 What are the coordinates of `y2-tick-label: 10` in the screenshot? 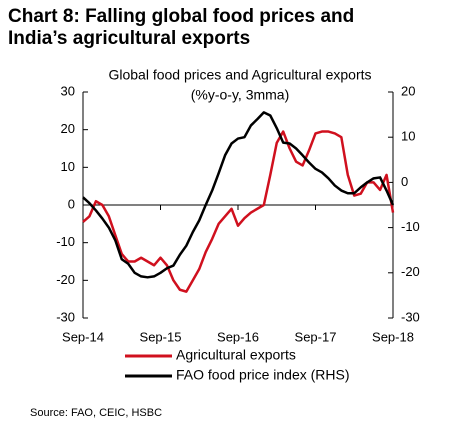 It's located at (408, 136).